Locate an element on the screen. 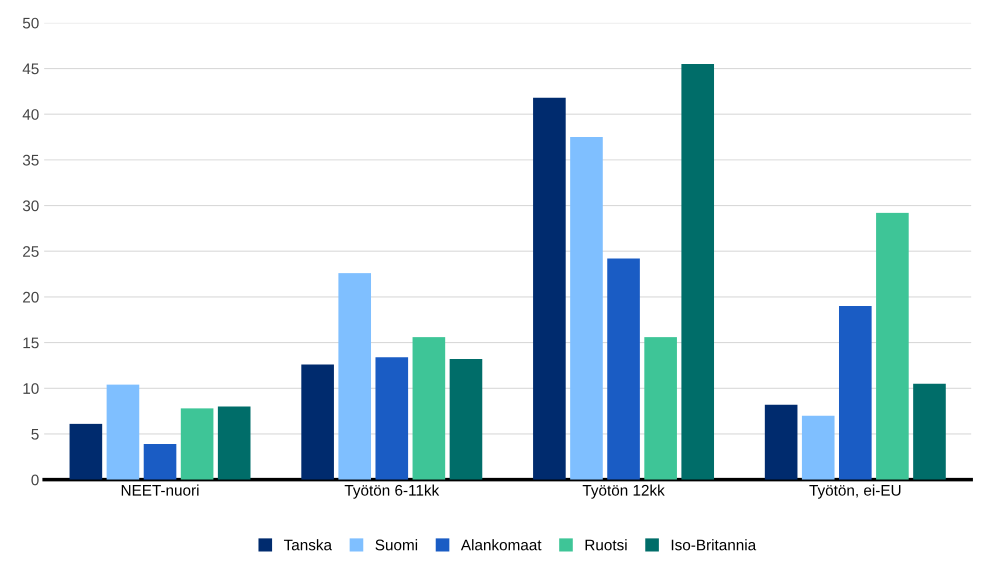  x-tick-label: Työtön 6-11kk is located at coordinates (392, 491).